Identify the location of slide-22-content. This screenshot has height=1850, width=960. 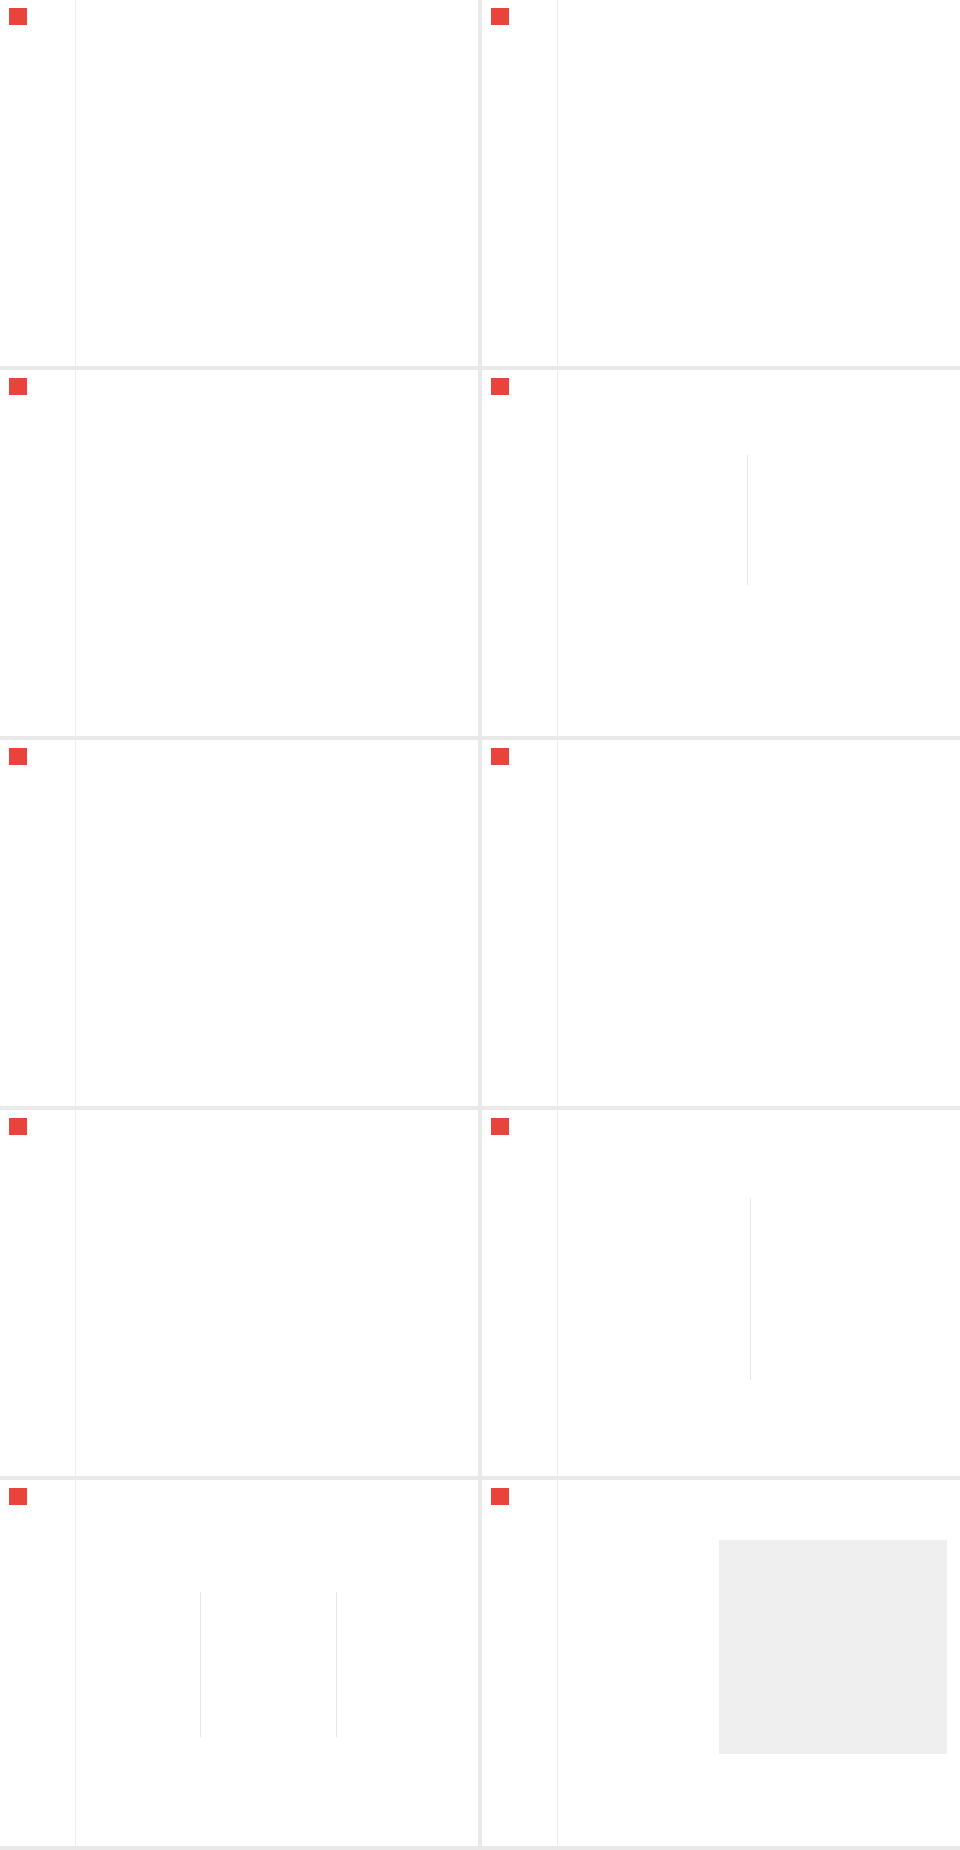
(239, 183).